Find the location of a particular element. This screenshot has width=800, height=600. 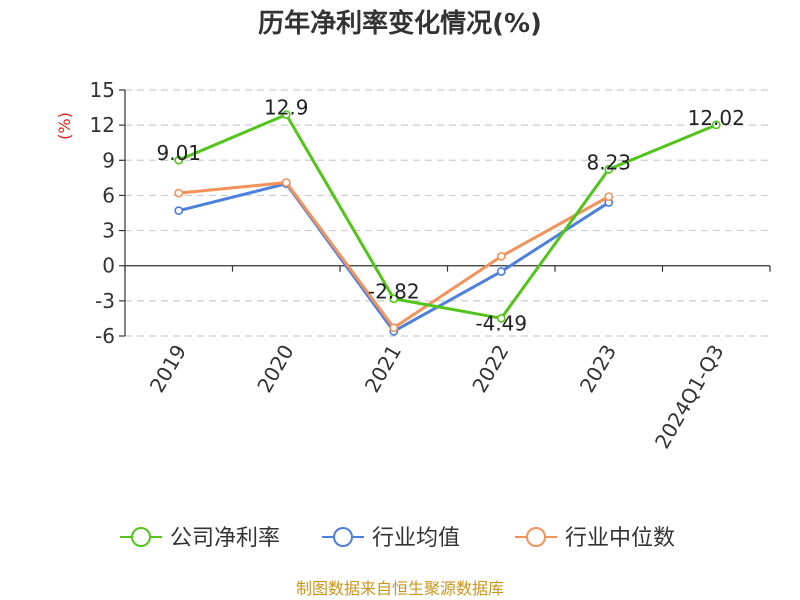

source-note: 制图数据来自恒生聚源数据库 is located at coordinates (400, 588).